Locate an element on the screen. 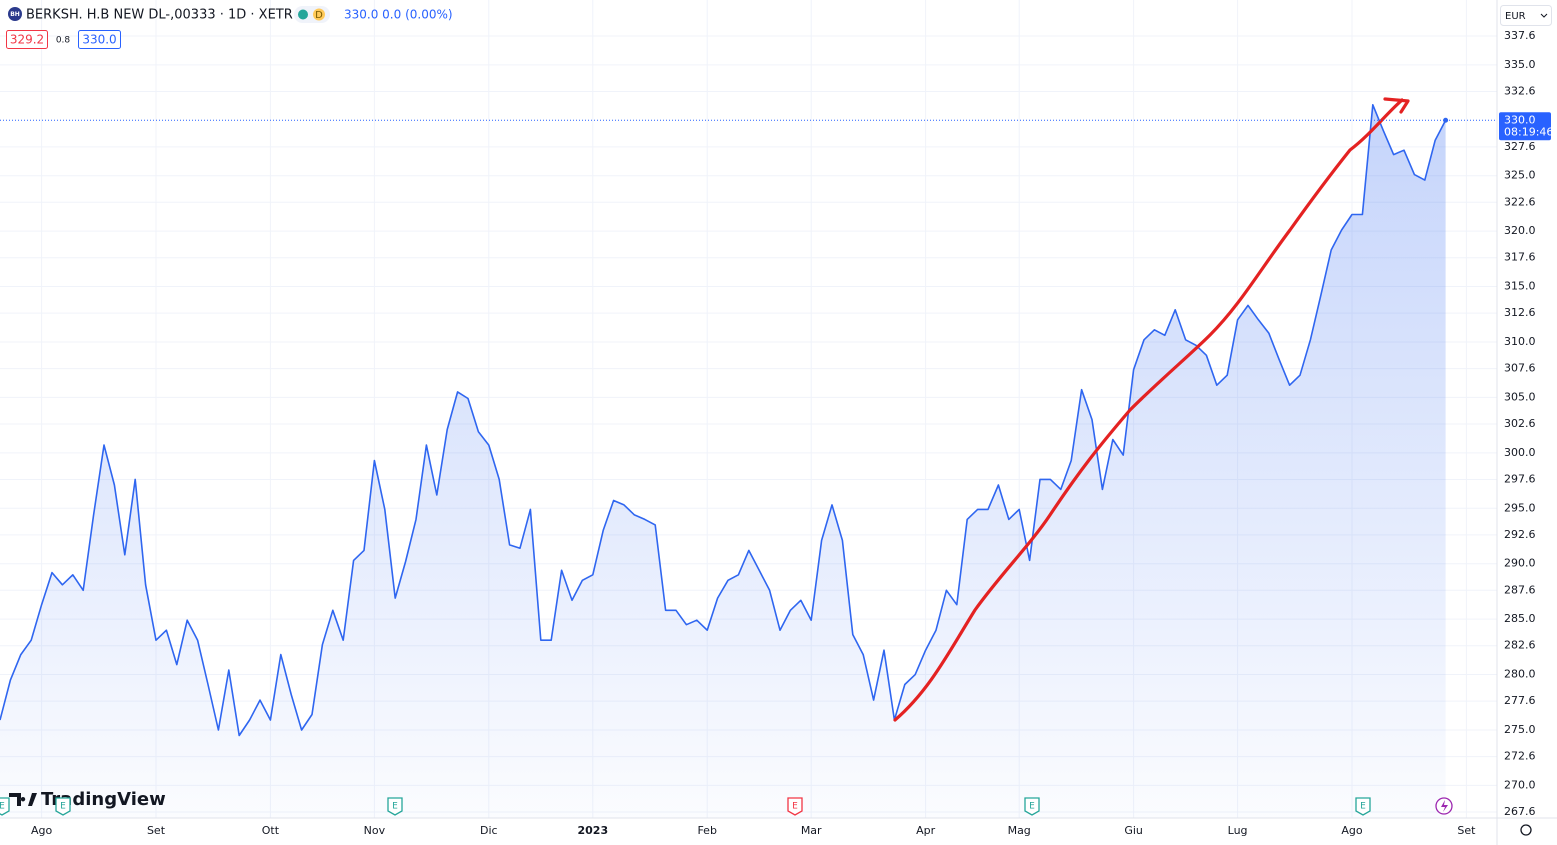 This screenshot has height=845, width=1557. y-tick-label: 317.6 is located at coordinates (1520, 257).